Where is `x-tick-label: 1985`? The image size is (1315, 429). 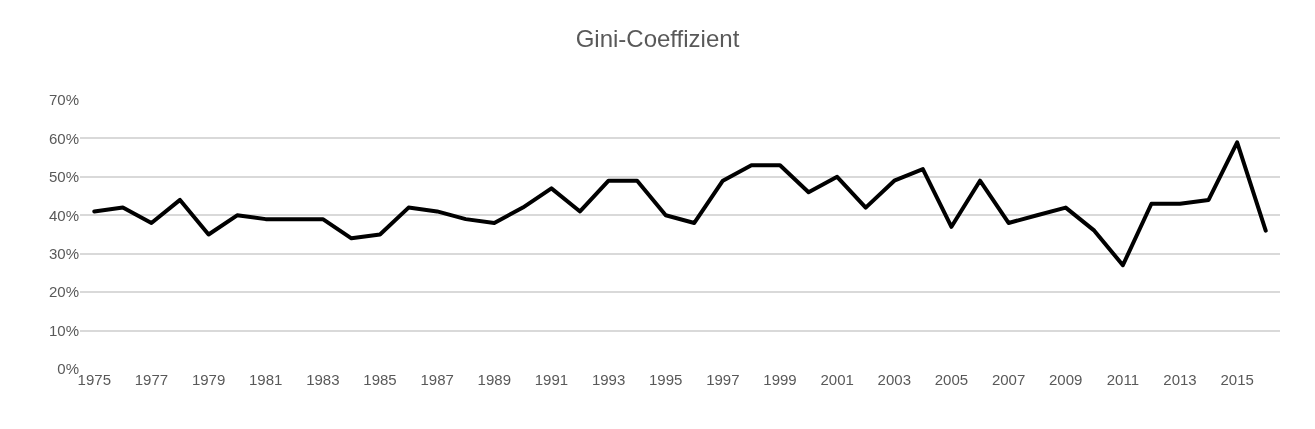
x-tick-label: 1985 is located at coordinates (380, 379).